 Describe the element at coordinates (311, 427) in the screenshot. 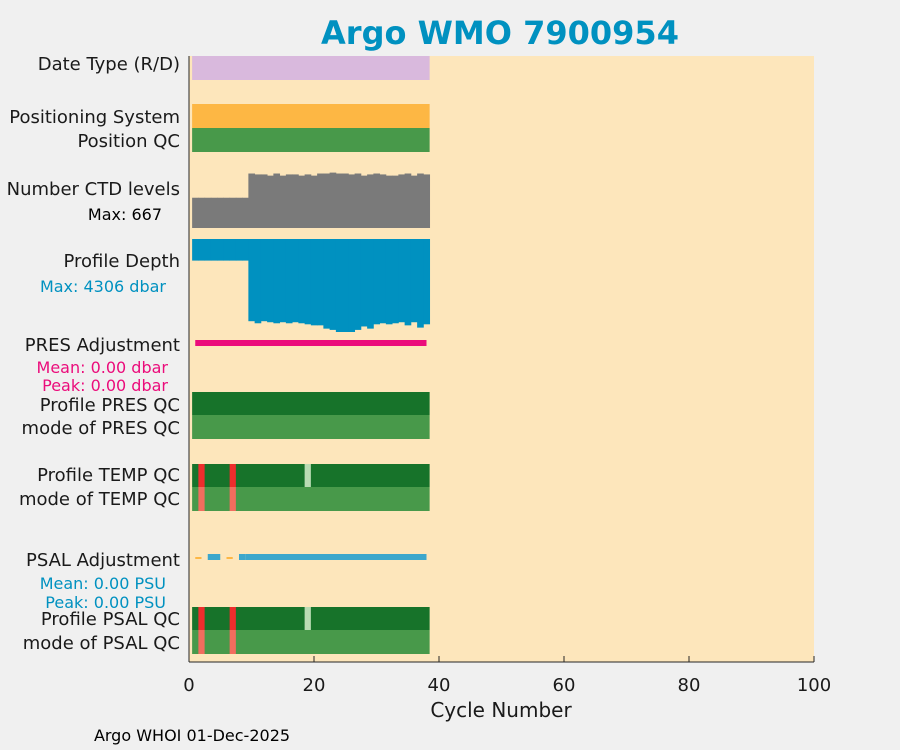

I see `mode-pres-qc-bar` at that location.